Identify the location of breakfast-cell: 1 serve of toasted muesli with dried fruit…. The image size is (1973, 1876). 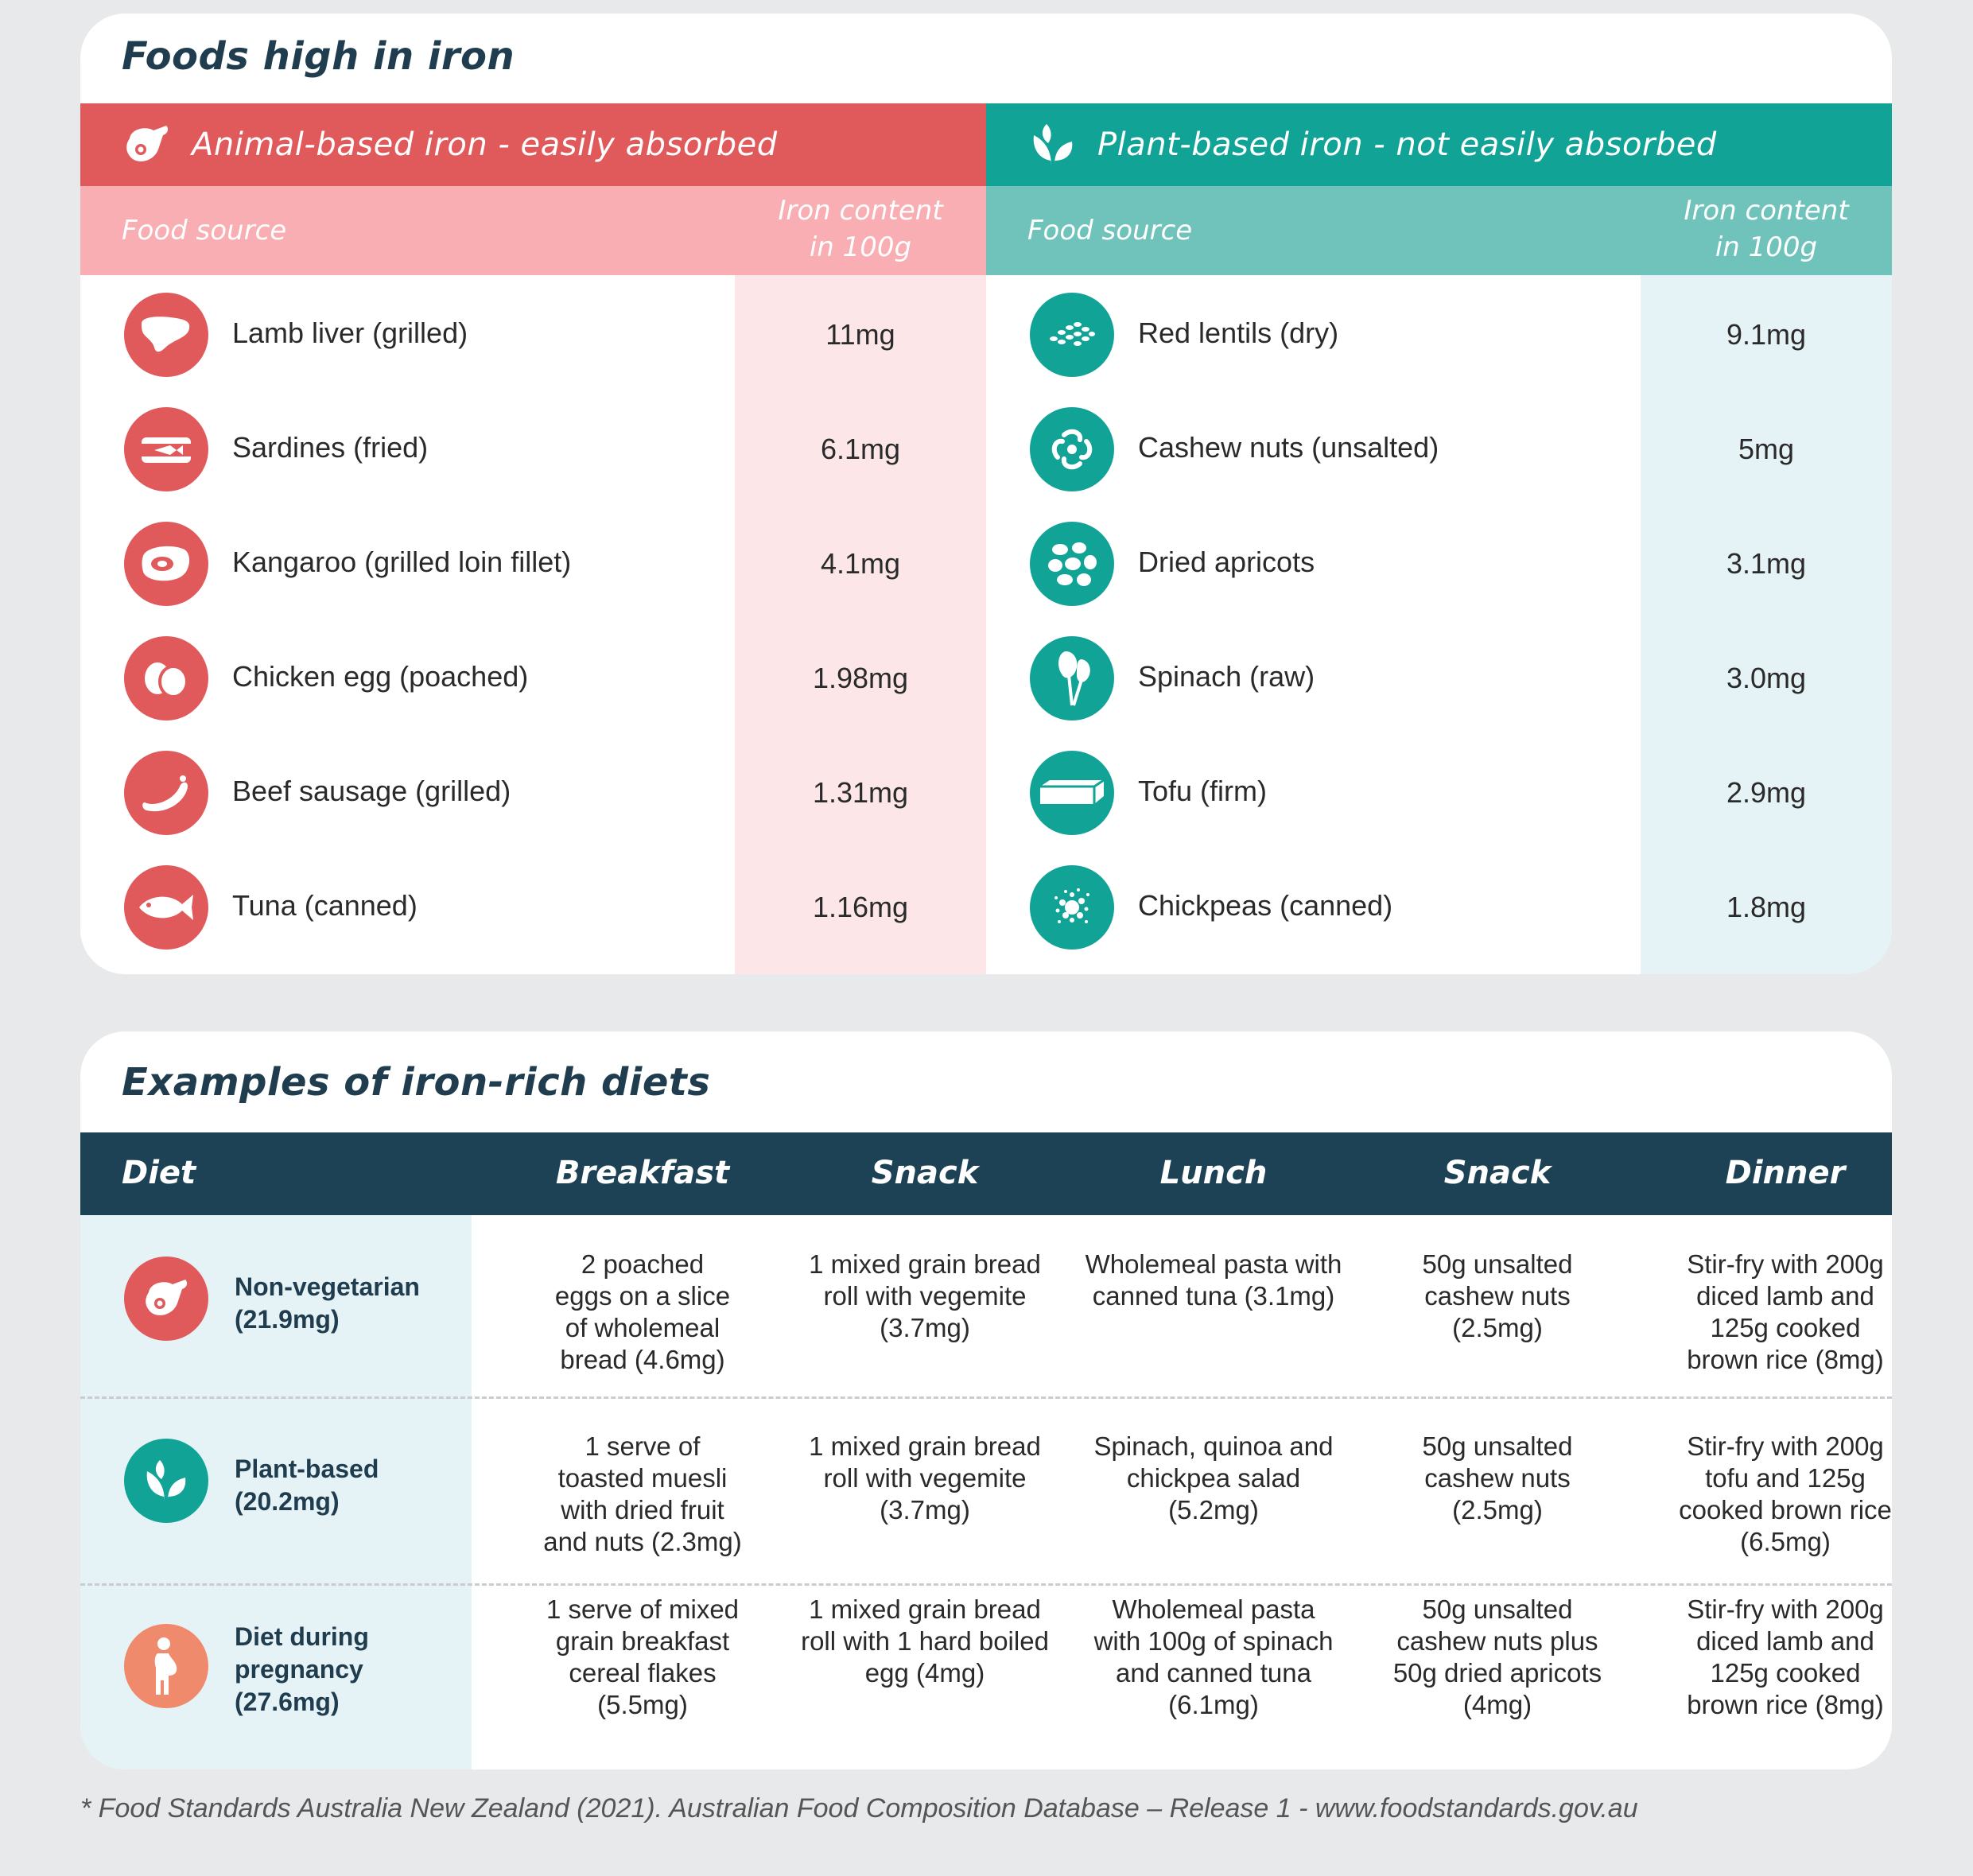
(642, 1494).